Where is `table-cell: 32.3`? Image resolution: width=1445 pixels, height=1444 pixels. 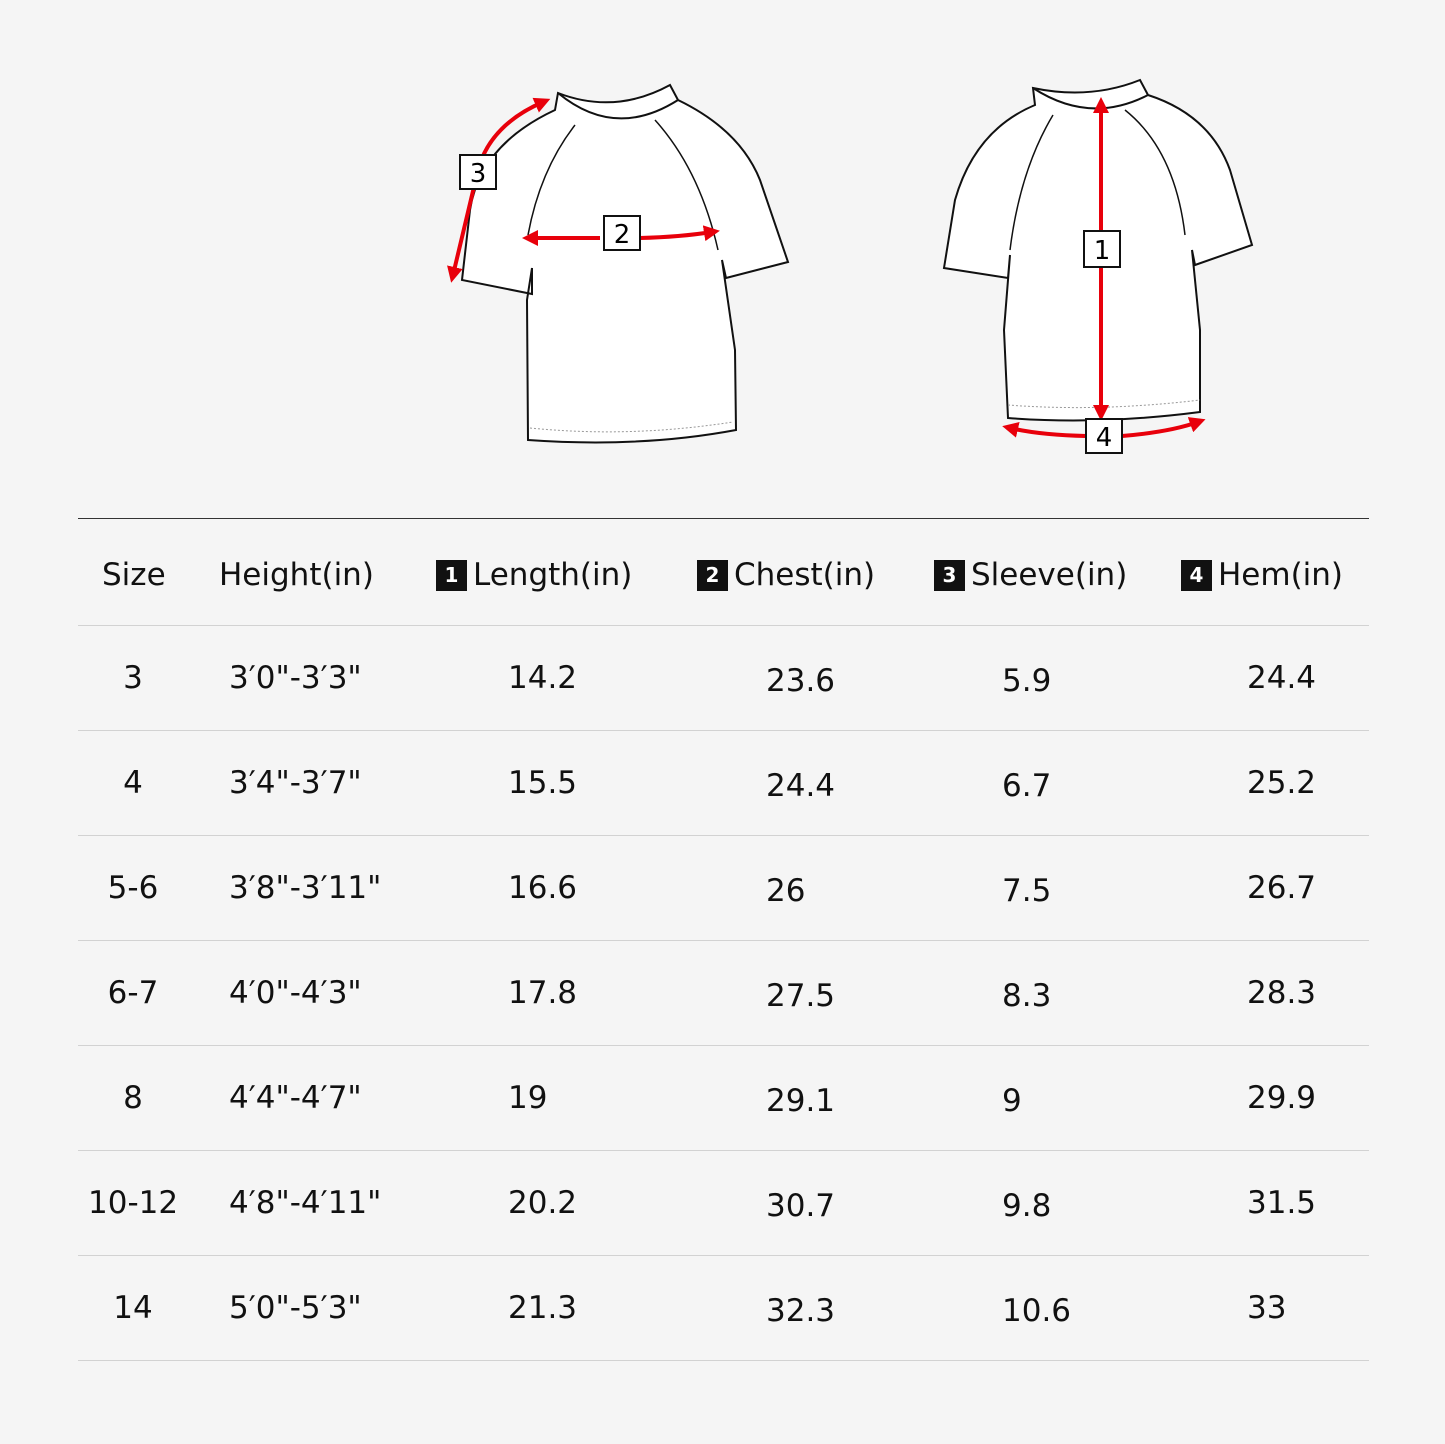 table-cell: 32.3 is located at coordinates (801, 1311).